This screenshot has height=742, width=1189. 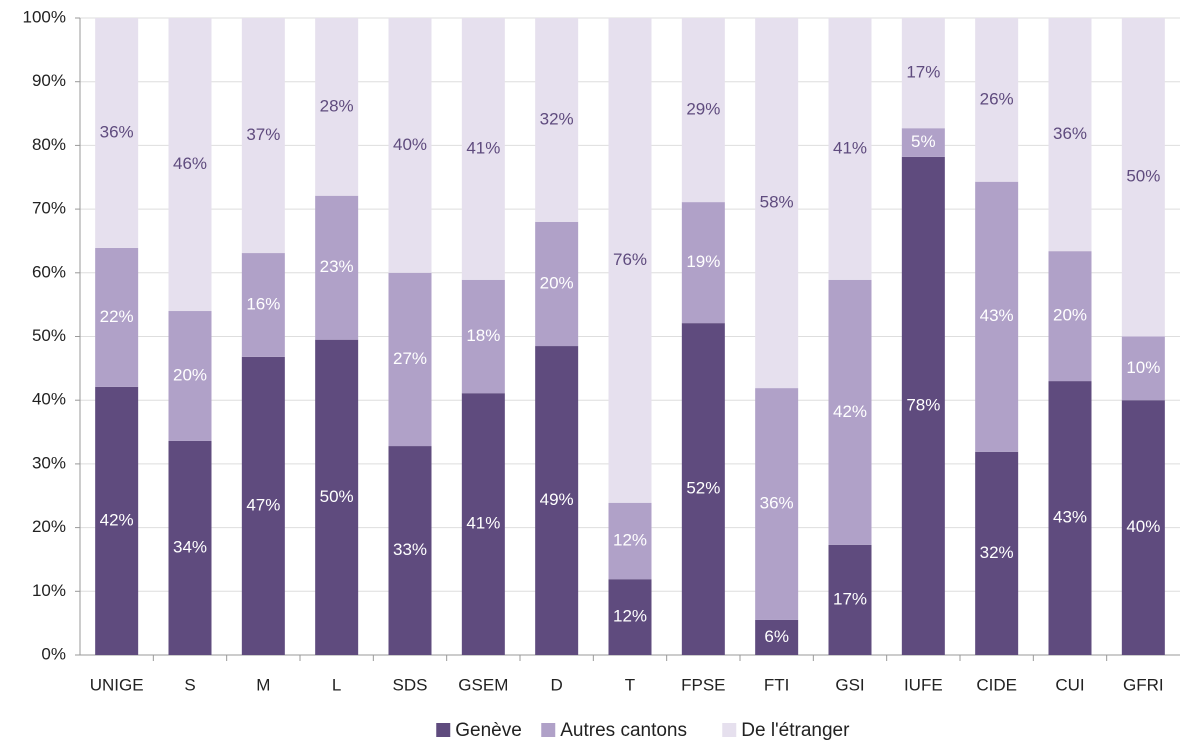 I want to click on data-label: 49%, so click(x=557, y=499).